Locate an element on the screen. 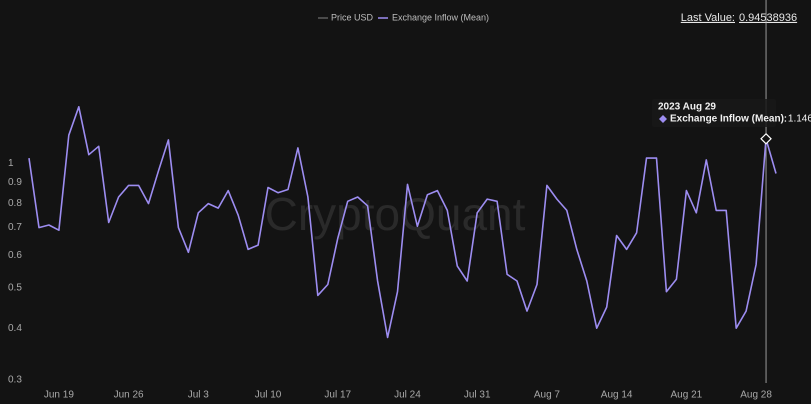  x-tick-label: Jun 19 is located at coordinates (59, 395).